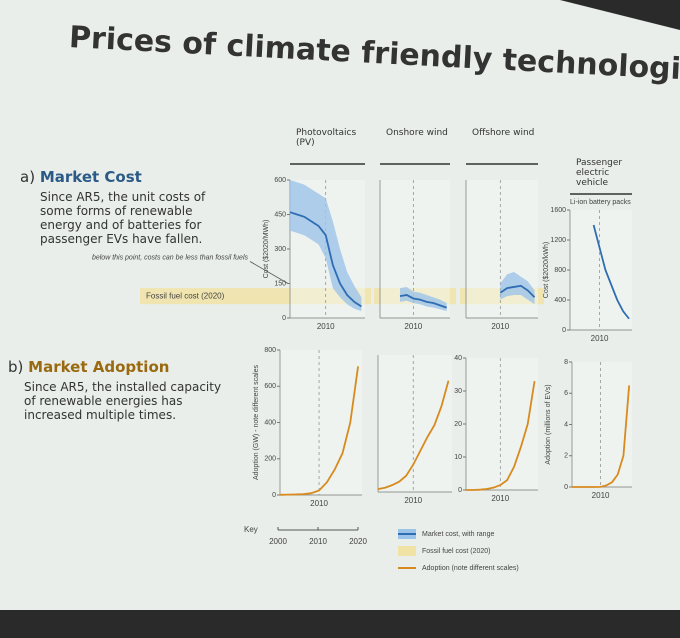 The width and height of the screenshot is (680, 638). I want to click on fossil-band-label-bg, so click(212, 296).